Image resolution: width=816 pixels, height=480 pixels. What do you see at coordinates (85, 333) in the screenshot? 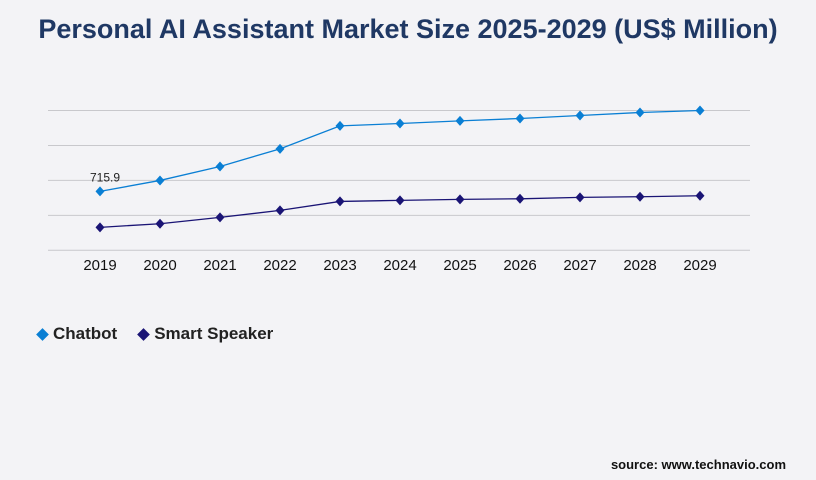
I see `legend-label: Chatbot` at bounding box center [85, 333].